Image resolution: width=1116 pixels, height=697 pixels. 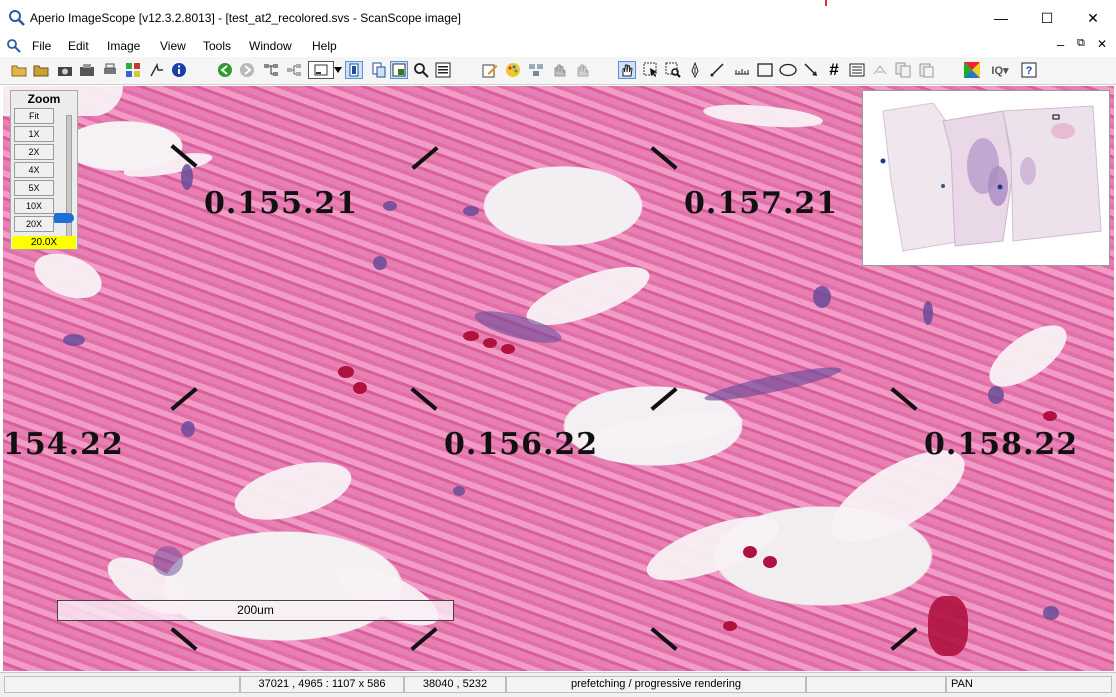 I want to click on menu-help: Help, so click(x=324, y=46).